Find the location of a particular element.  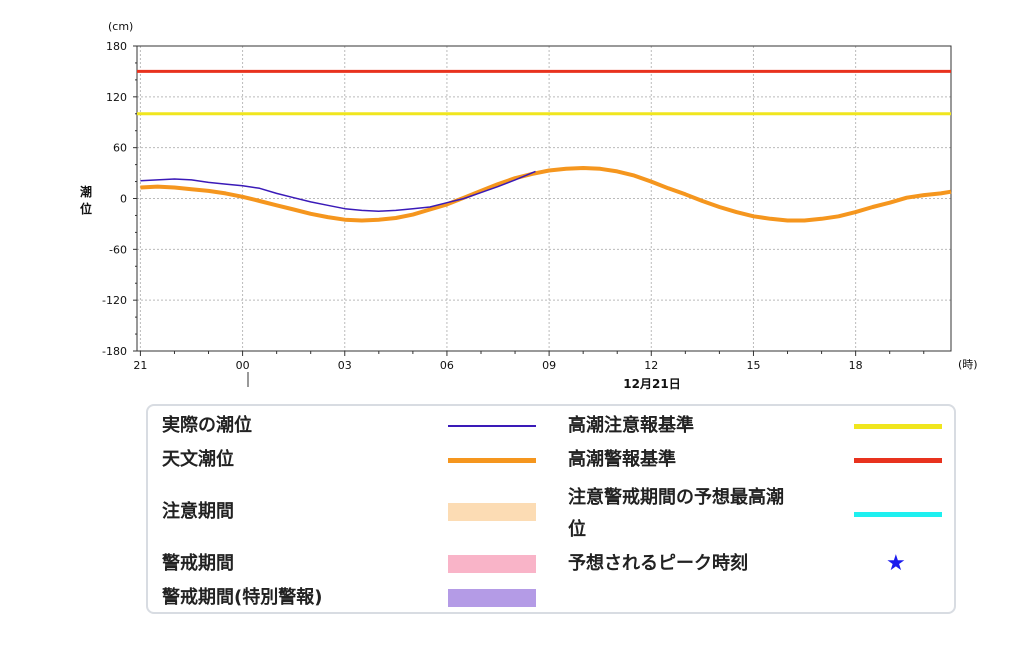

series-lines is located at coordinates (546, 194).